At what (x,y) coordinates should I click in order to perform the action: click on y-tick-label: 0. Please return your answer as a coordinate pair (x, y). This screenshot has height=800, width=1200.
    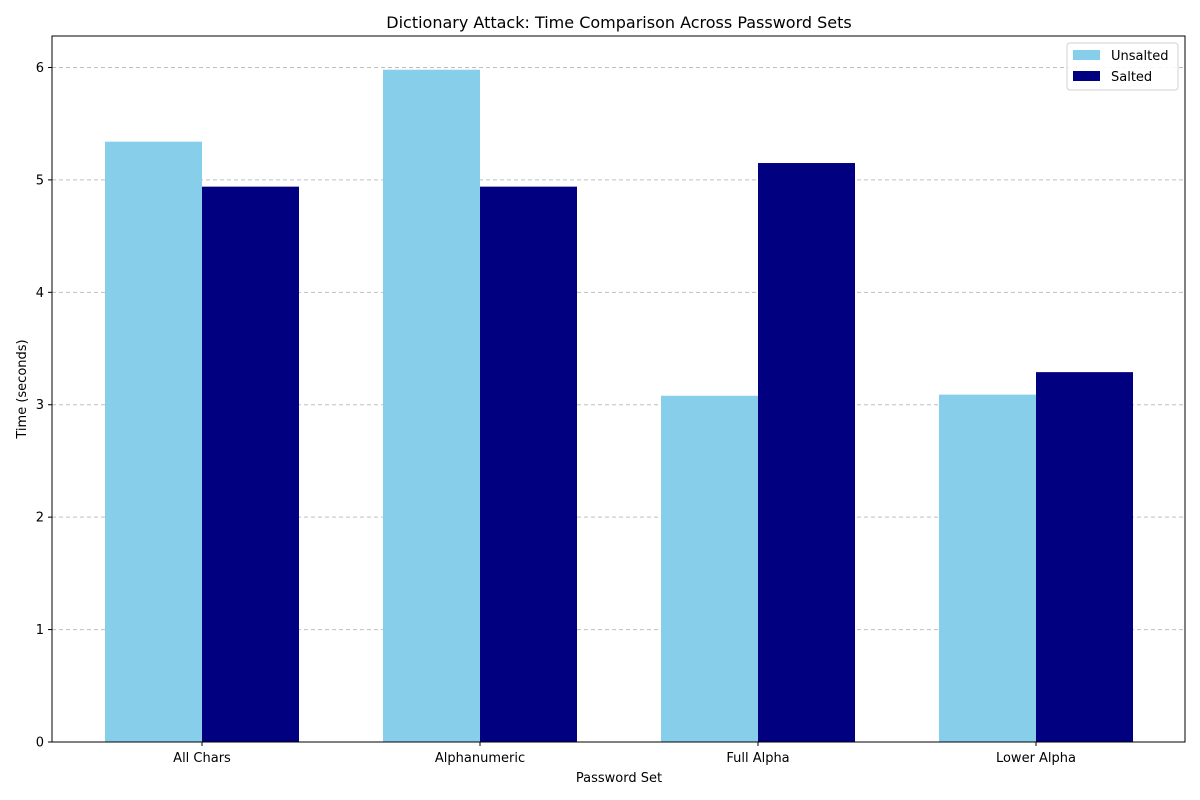
    Looking at the image, I should click on (40, 743).